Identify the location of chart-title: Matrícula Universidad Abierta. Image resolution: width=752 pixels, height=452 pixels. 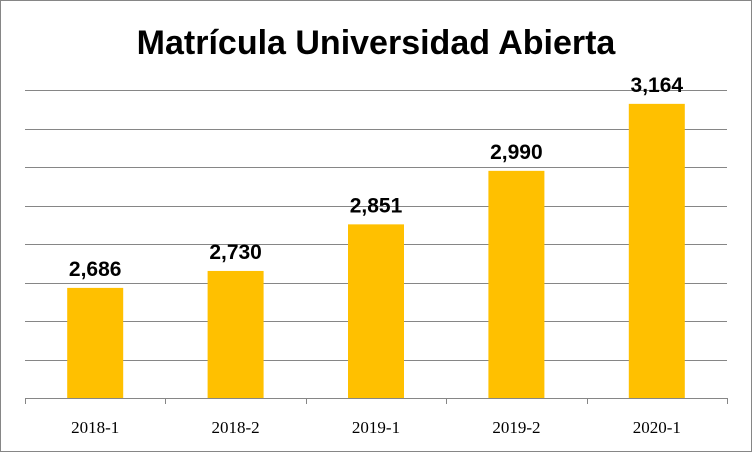
(377, 43).